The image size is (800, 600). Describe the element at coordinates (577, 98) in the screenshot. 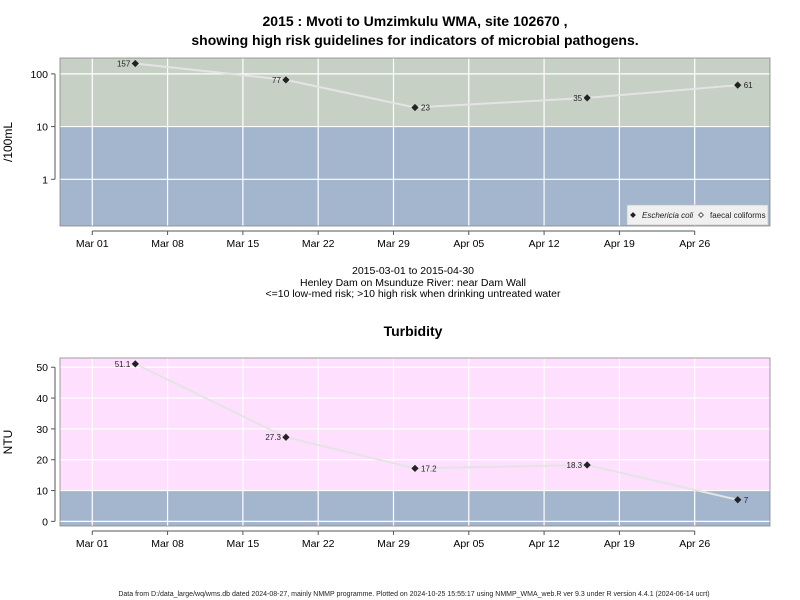

I see `data-label: 35` at that location.